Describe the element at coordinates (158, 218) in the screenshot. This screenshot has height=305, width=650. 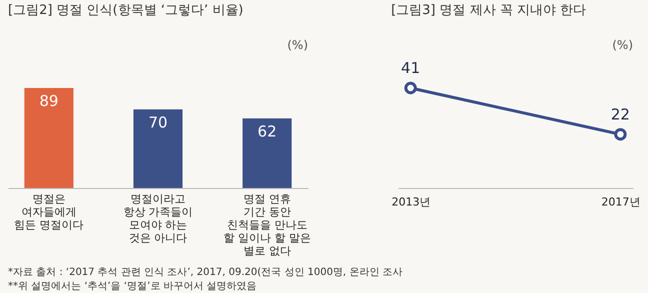
I see `x-tick-label: 명절이라고 항상 가족들이 모여야 하는 것은 아니다` at that location.